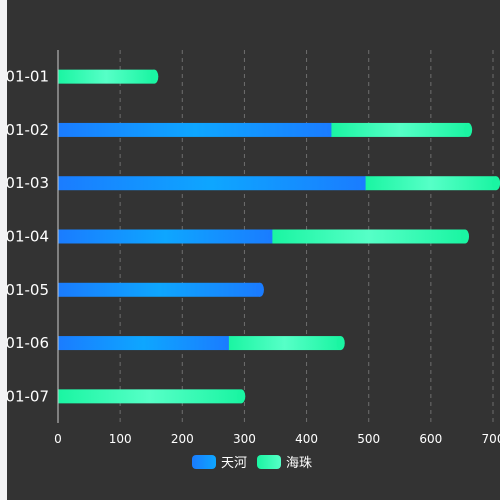 The image size is (500, 500). What do you see at coordinates (182, 439) in the screenshot?
I see `x-tick-label: 200` at bounding box center [182, 439].